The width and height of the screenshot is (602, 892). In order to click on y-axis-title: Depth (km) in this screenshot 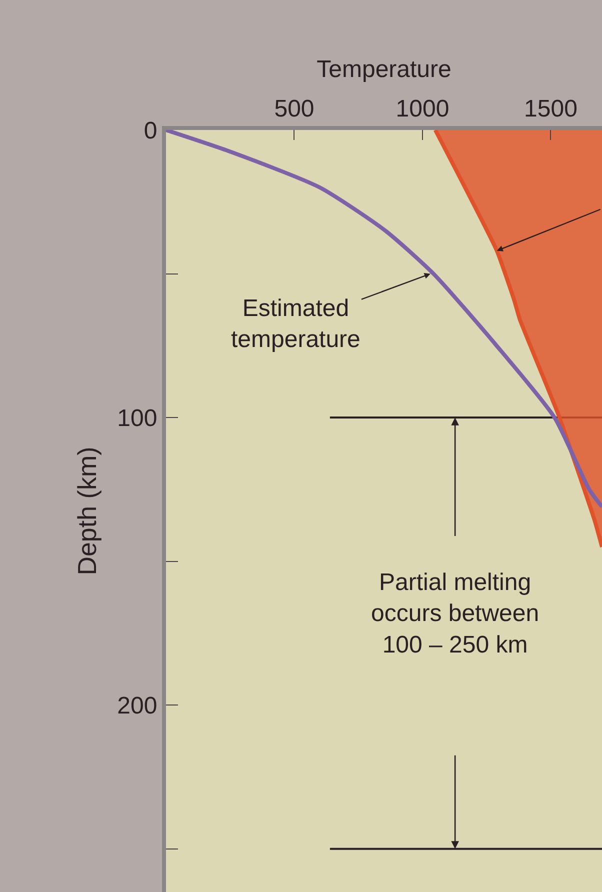, I will do `click(87, 511)`.